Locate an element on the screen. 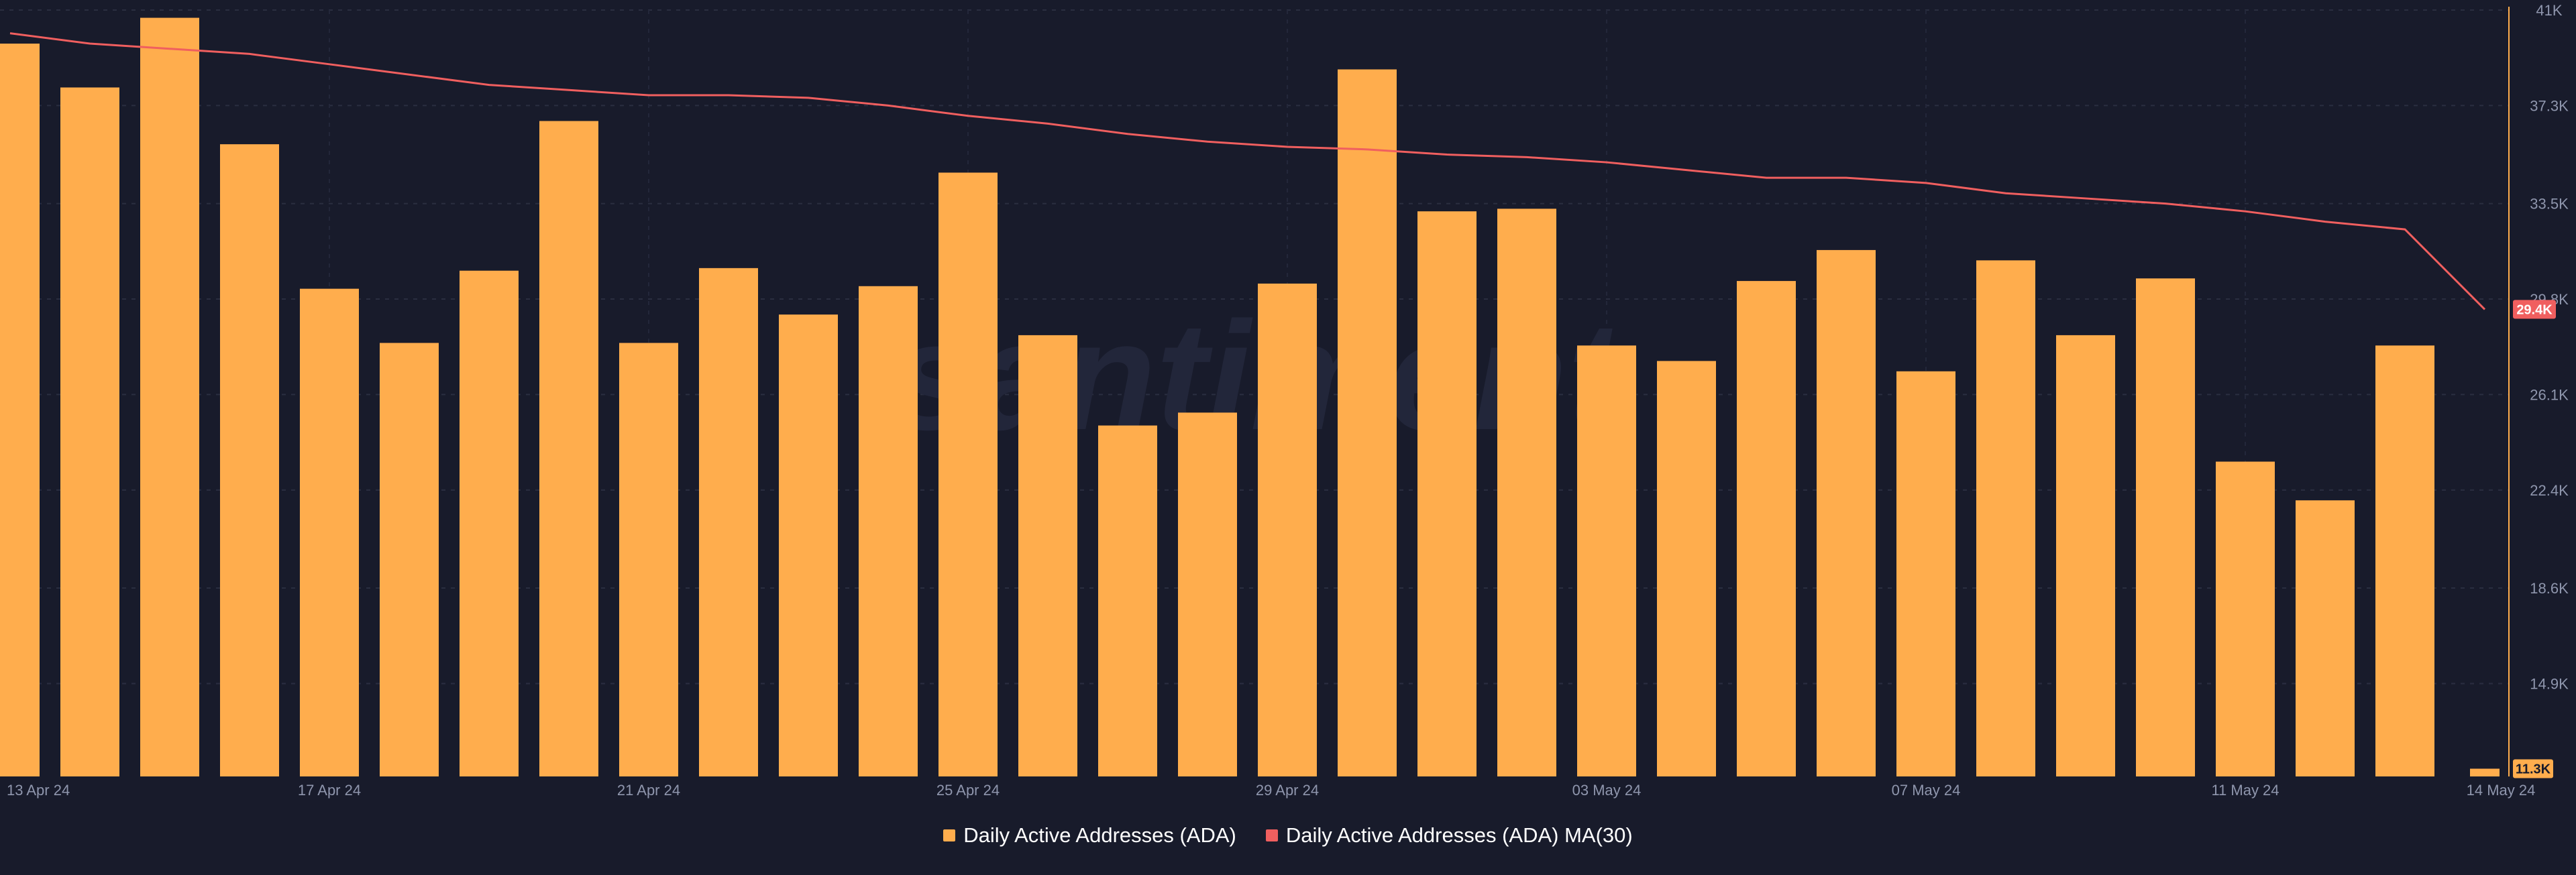 The height and width of the screenshot is (875, 2576). x-tick-label-5: 03 May 24 is located at coordinates (1607, 790).